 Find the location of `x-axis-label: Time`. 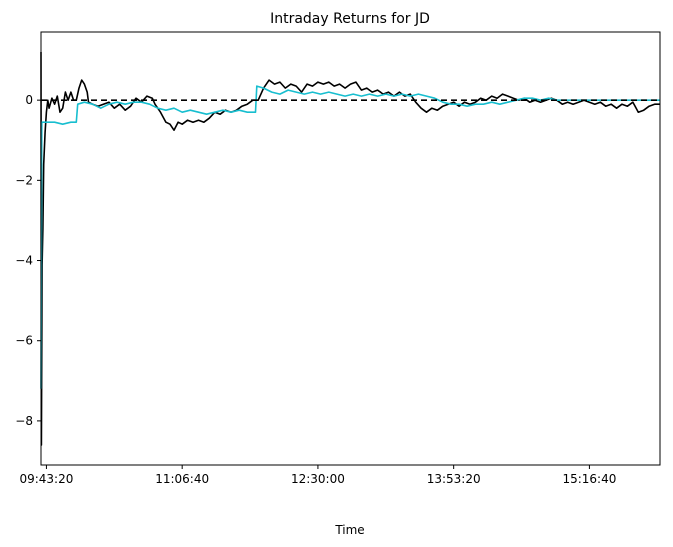

x-axis-label: Time is located at coordinates (349, 530).